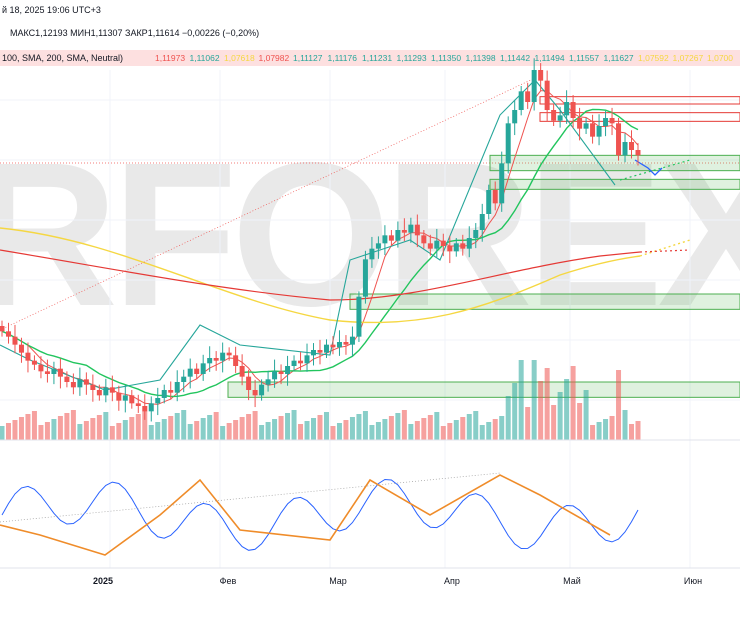 Image resolution: width=740 pixels, height=620 pixels. What do you see at coordinates (320, 275) in the screenshot?
I see `ma-red-line` at bounding box center [320, 275].